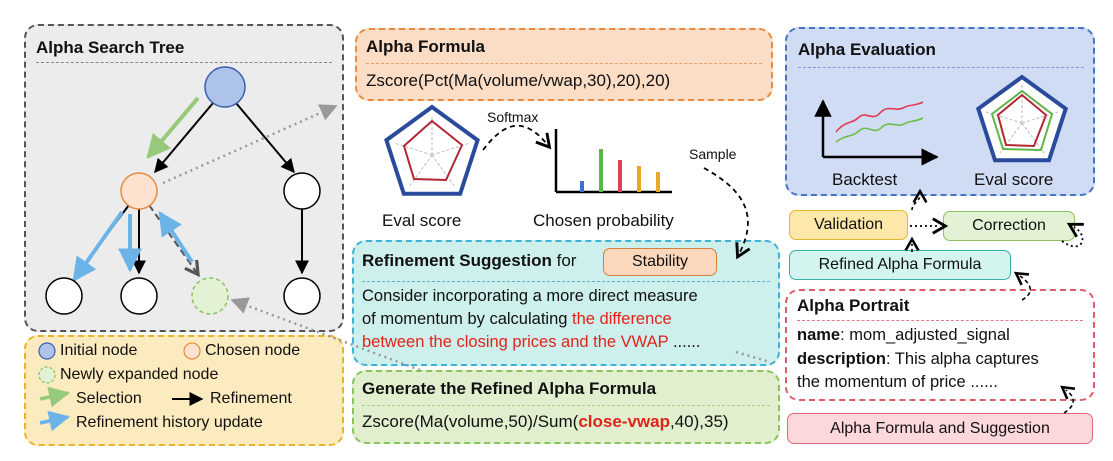 The height and width of the screenshot is (461, 1113). Describe the element at coordinates (184, 62) in the screenshot. I see `search-tree-divider` at that location.